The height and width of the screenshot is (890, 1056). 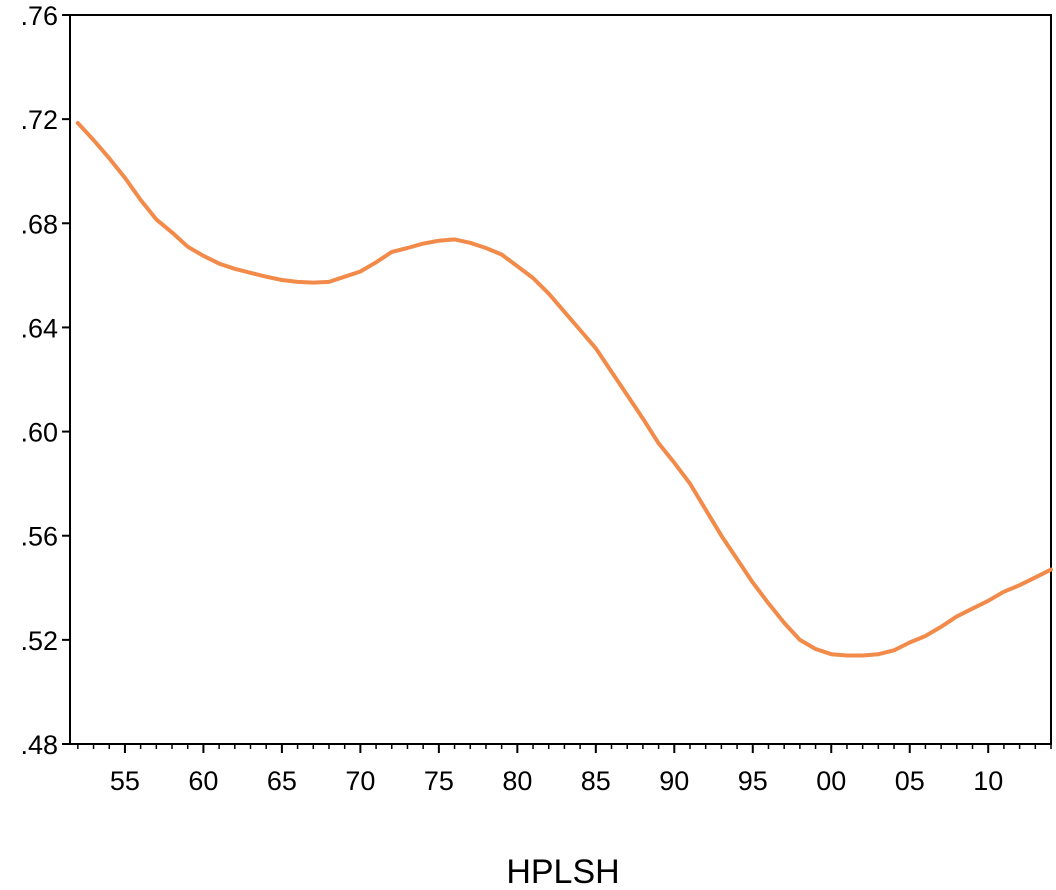 What do you see at coordinates (39, 16) in the screenshot?
I see `y-tick-label: .76` at bounding box center [39, 16].